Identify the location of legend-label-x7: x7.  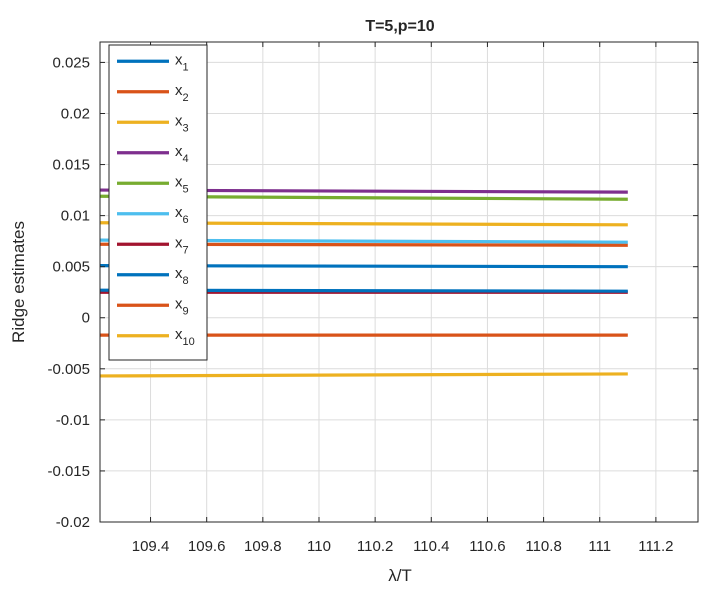
(182, 245).